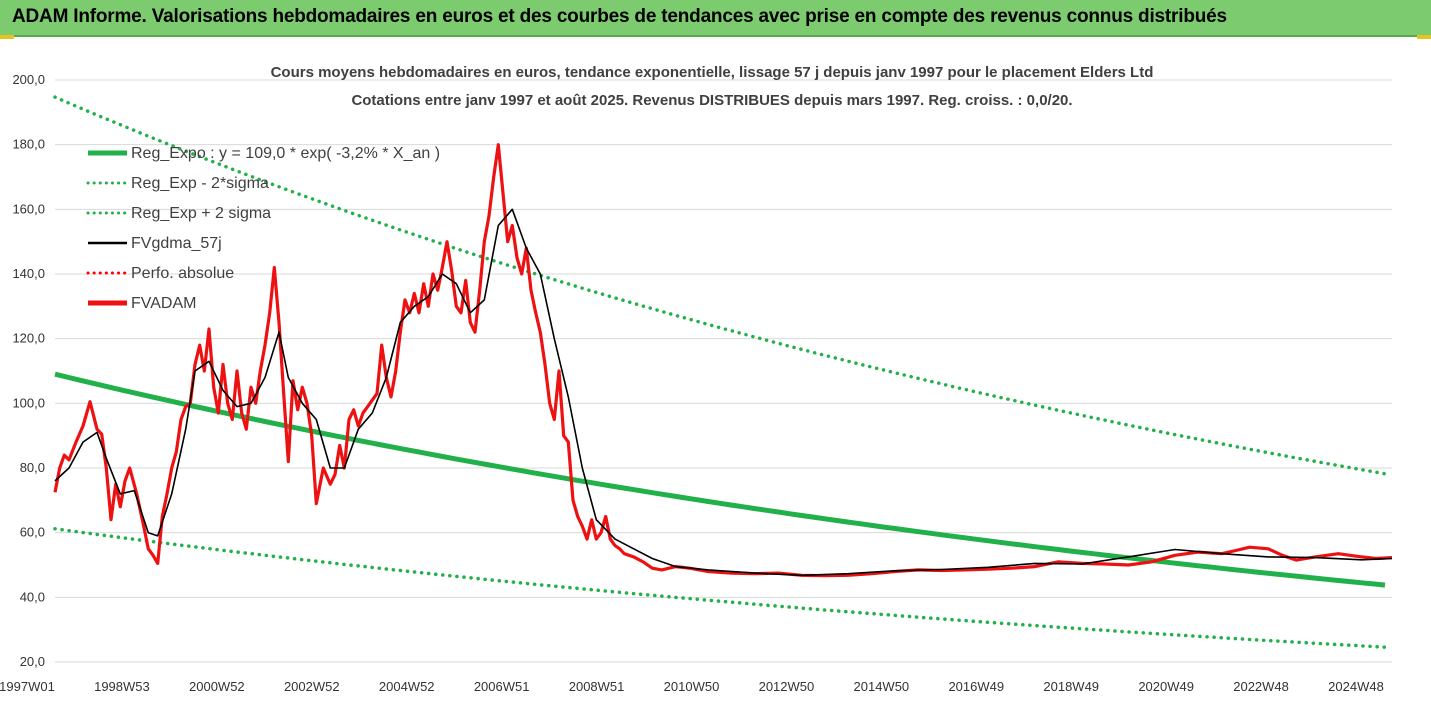 The height and width of the screenshot is (718, 1431). What do you see at coordinates (312, 686) in the screenshot?
I see `x-tick-label: 2002W52` at bounding box center [312, 686].